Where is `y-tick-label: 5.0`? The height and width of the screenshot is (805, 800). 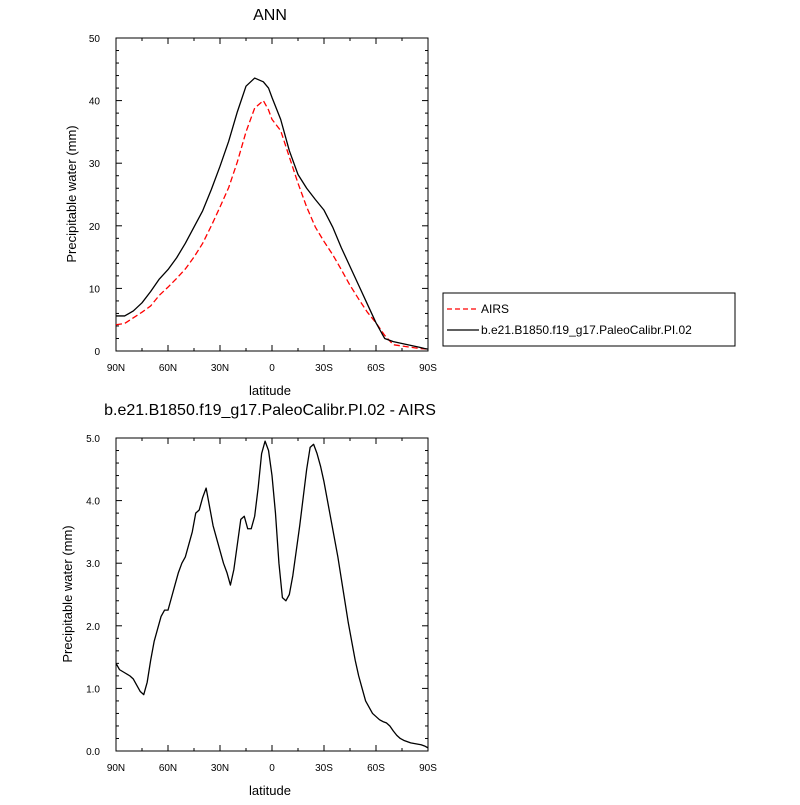
y-tick-label: 5.0 is located at coordinates (93, 439).